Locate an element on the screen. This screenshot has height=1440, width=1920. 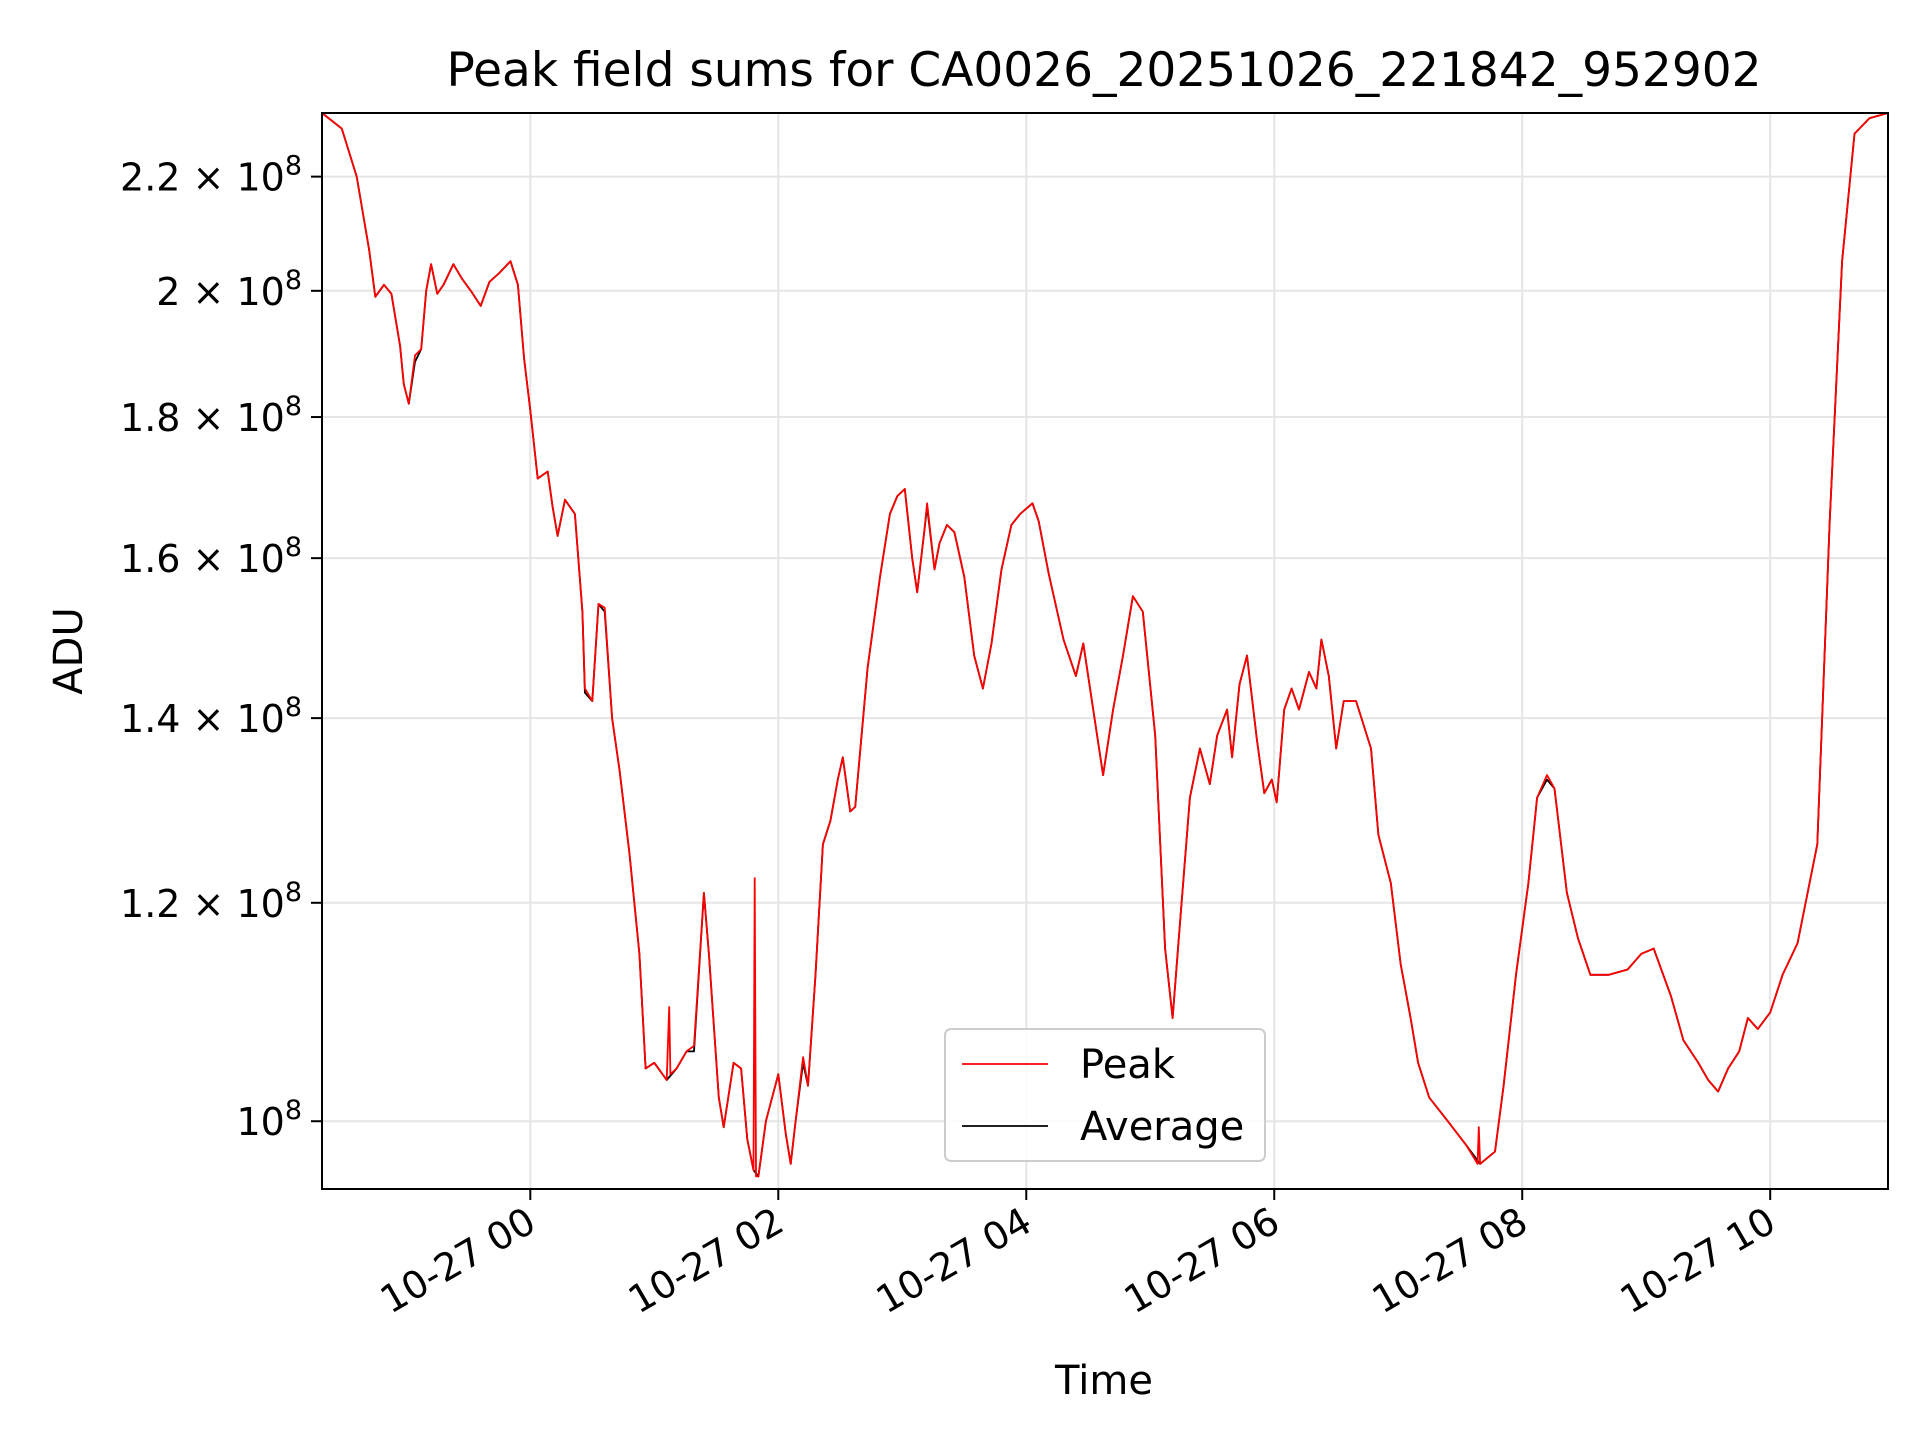
y-tick-label: 1.4 × 108 is located at coordinates (211, 716).